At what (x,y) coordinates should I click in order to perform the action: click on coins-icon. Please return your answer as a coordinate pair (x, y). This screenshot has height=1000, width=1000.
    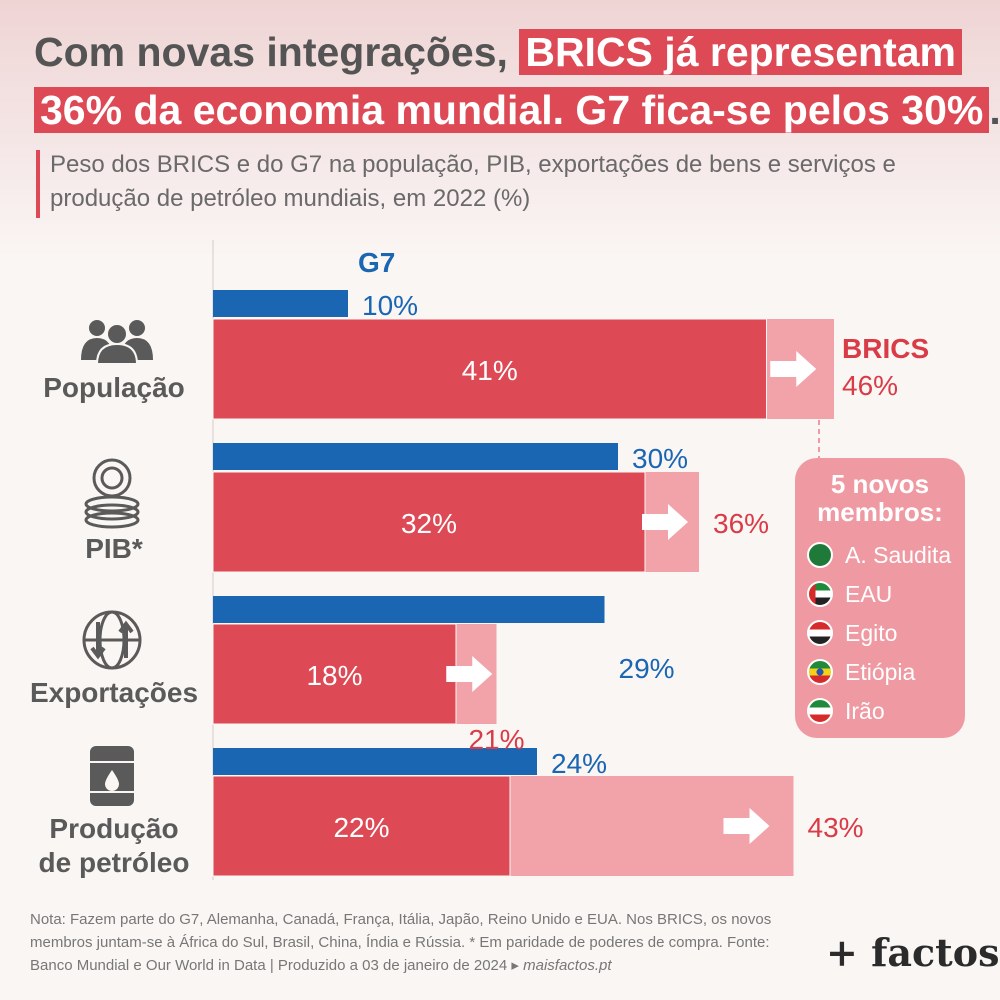
    Looking at the image, I should click on (112, 493).